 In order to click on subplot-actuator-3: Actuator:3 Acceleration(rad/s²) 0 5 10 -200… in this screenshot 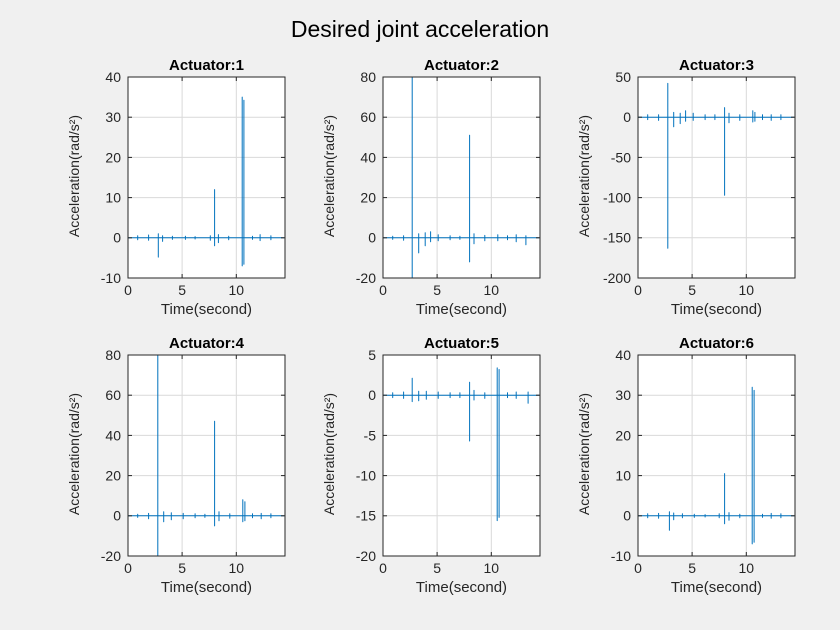, I will do `click(675, 196)`.